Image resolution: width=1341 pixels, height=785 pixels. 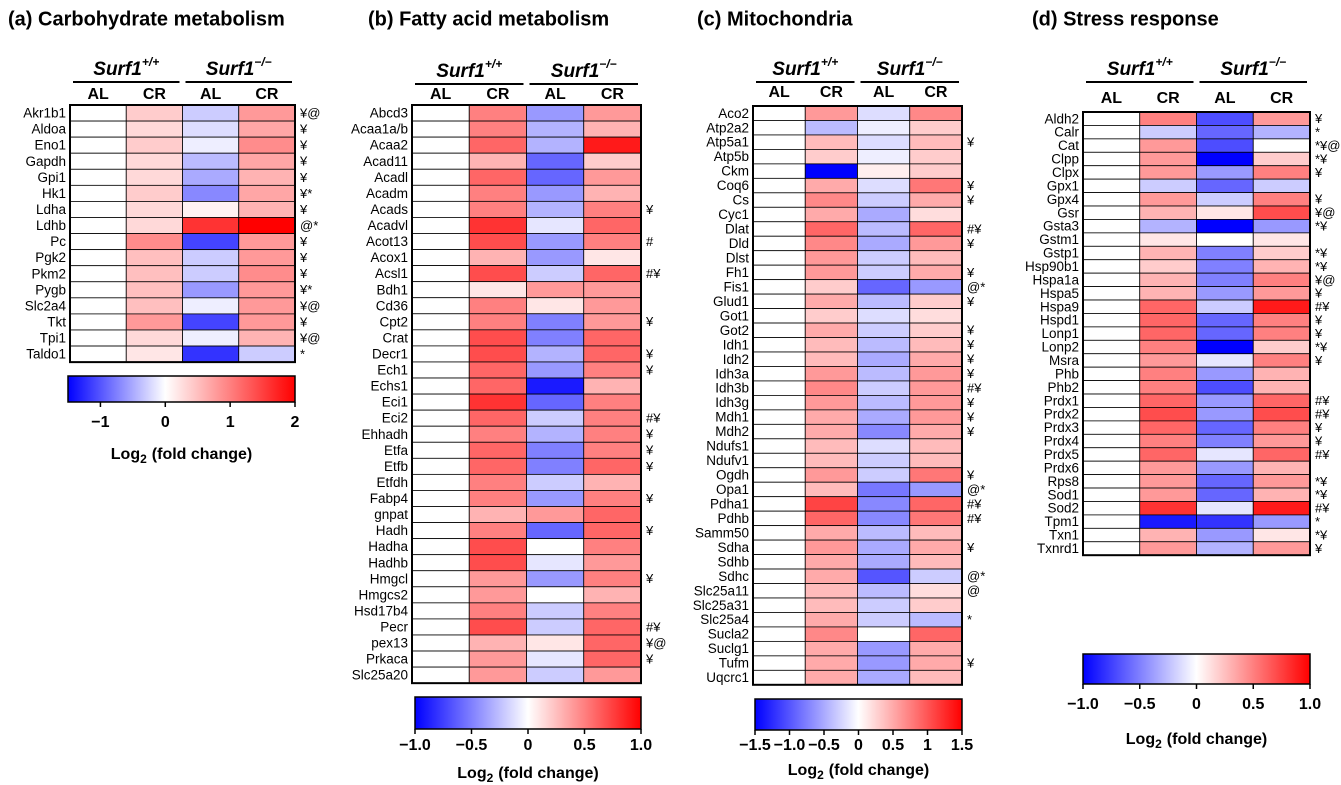 What do you see at coordinates (391, 273) in the screenshot?
I see `row-label: Acsl1` at bounding box center [391, 273].